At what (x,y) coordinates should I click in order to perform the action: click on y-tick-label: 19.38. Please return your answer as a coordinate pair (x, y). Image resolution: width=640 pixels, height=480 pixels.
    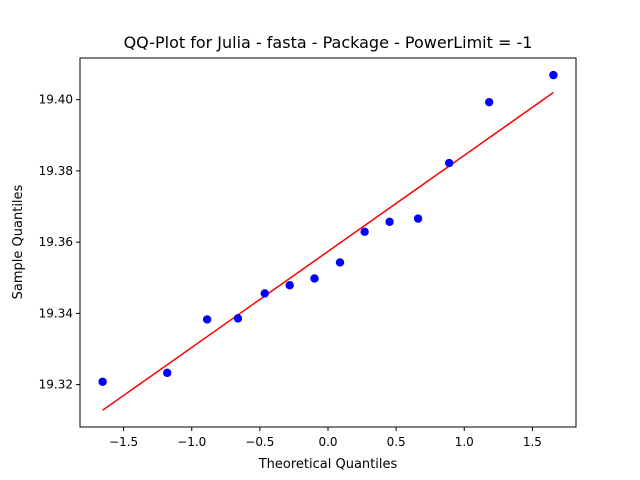
    Looking at the image, I should click on (56, 171).